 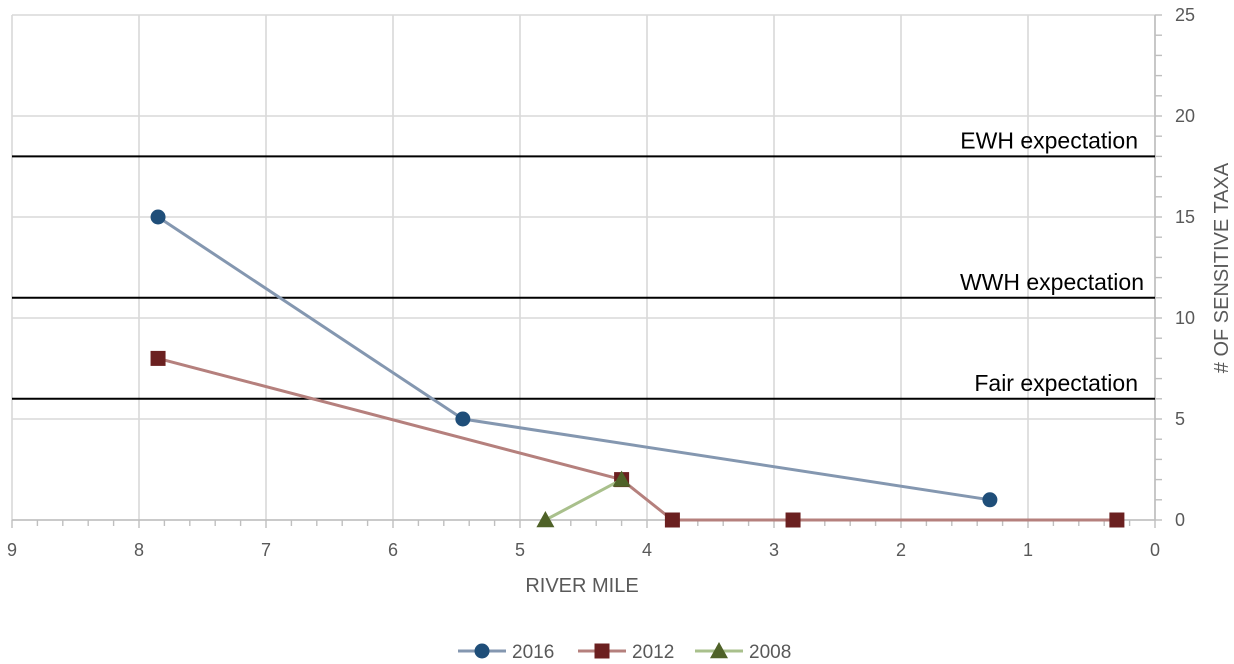 I want to click on legend-label-2008: 2008, so click(x=770, y=652).